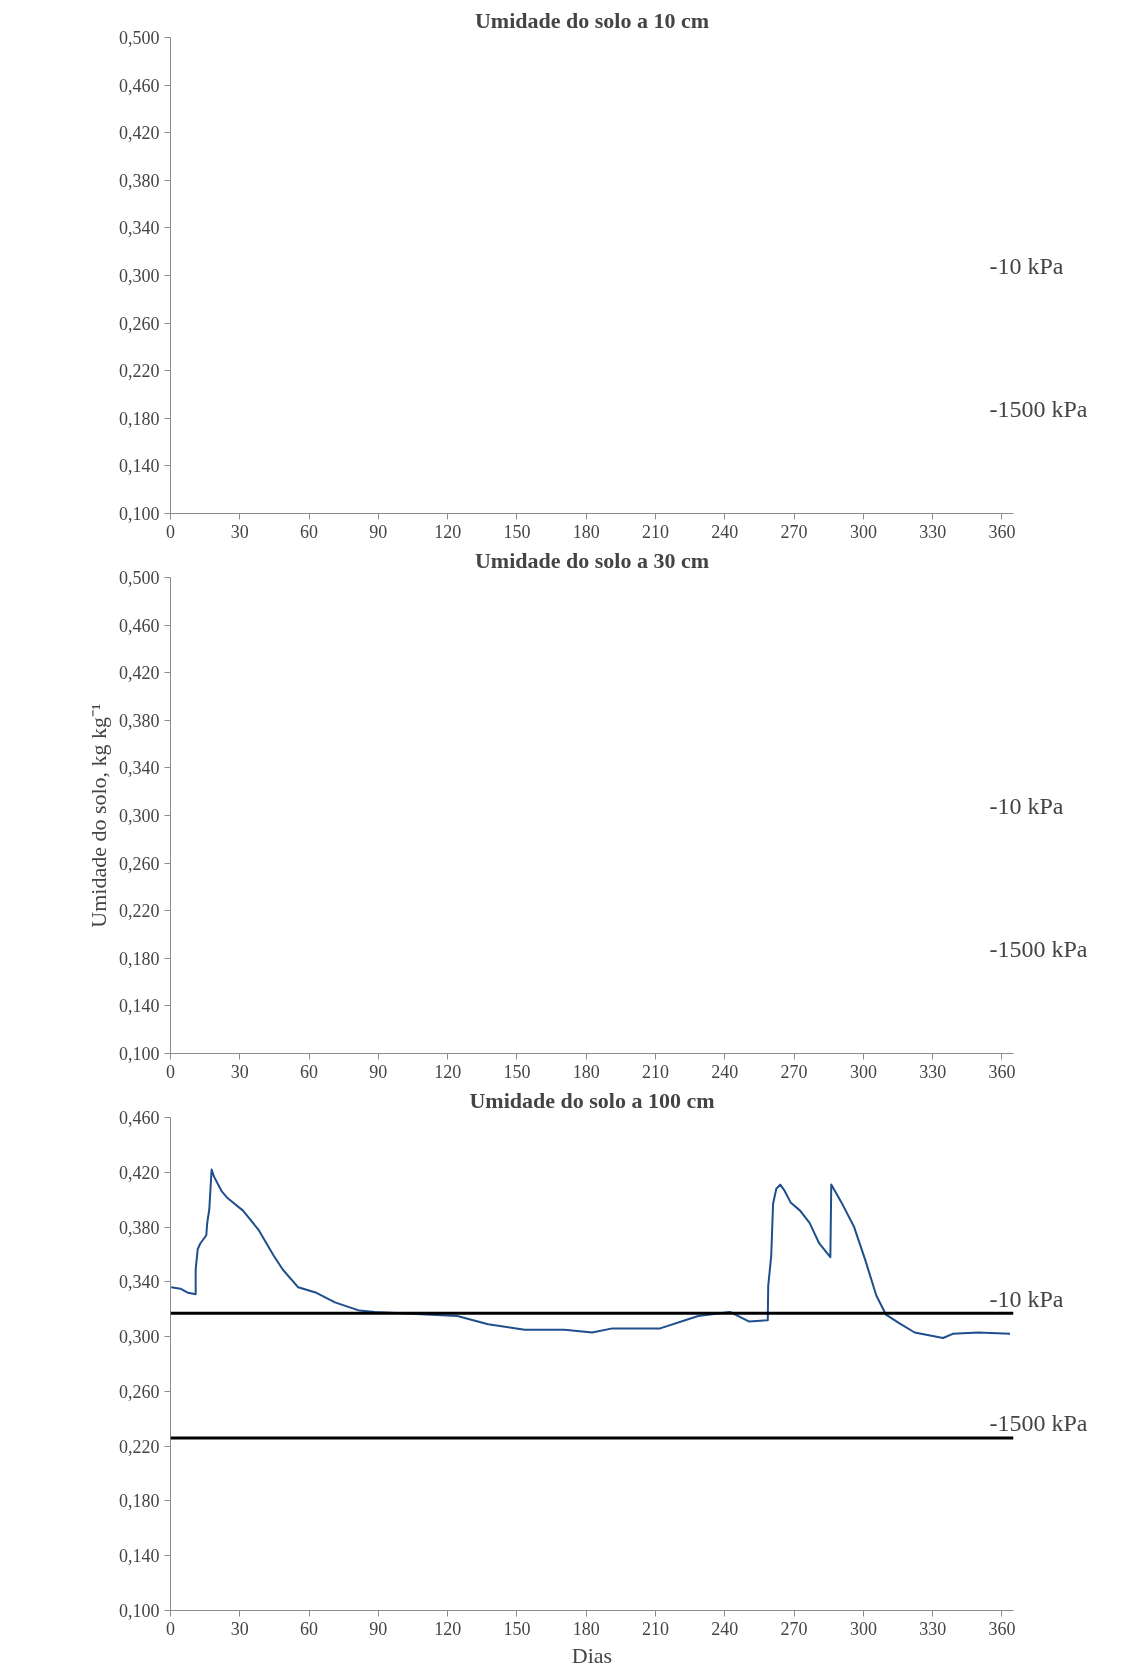  I want to click on chart-title: Umidade do solo a 10 cm, so click(592, 20).